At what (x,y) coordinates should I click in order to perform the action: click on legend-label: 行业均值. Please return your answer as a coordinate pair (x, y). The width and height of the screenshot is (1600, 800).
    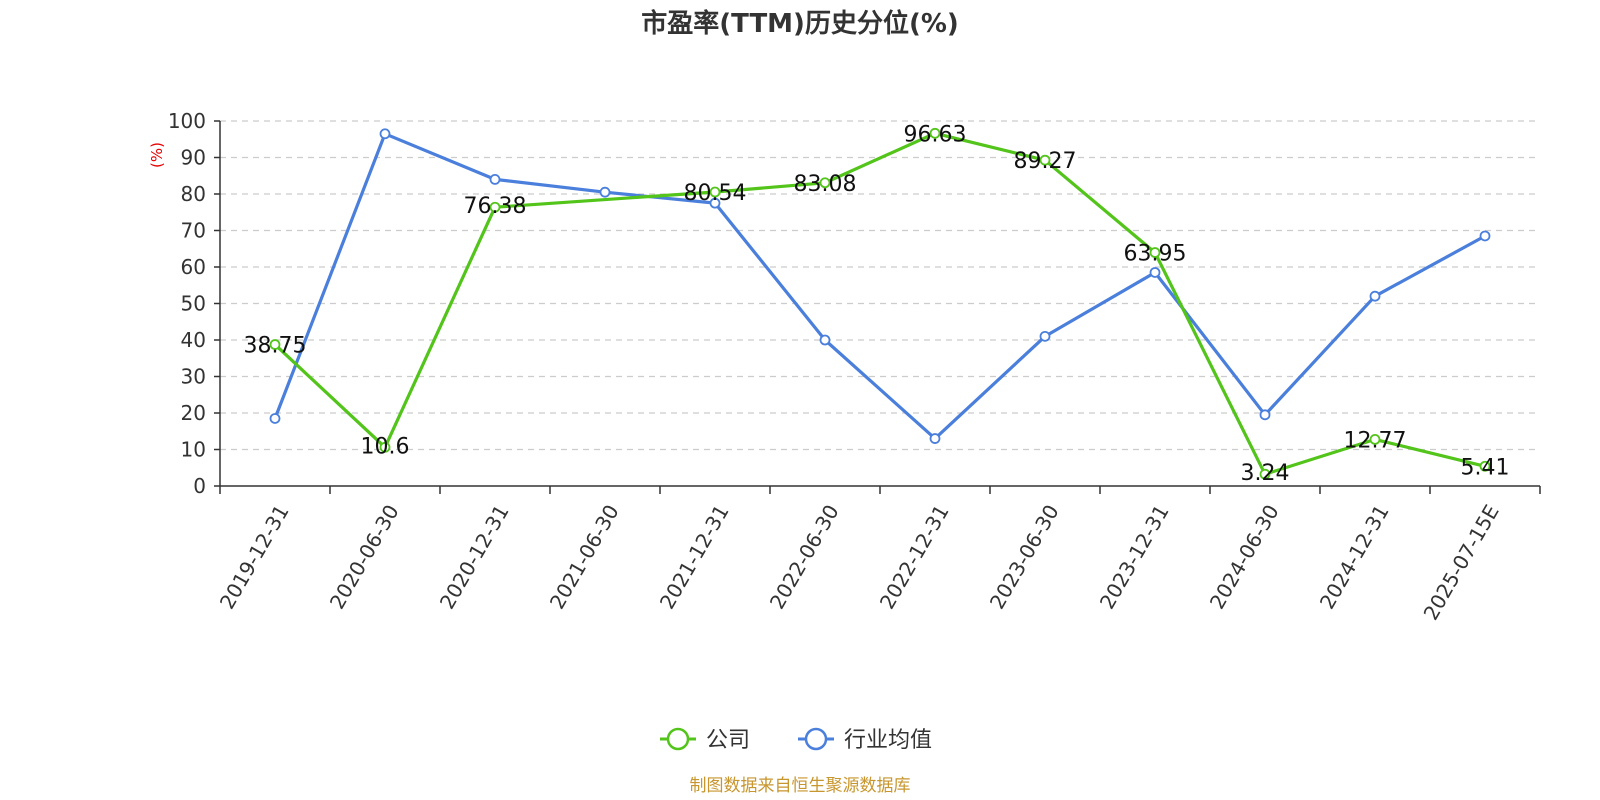
    Looking at the image, I should click on (888, 740).